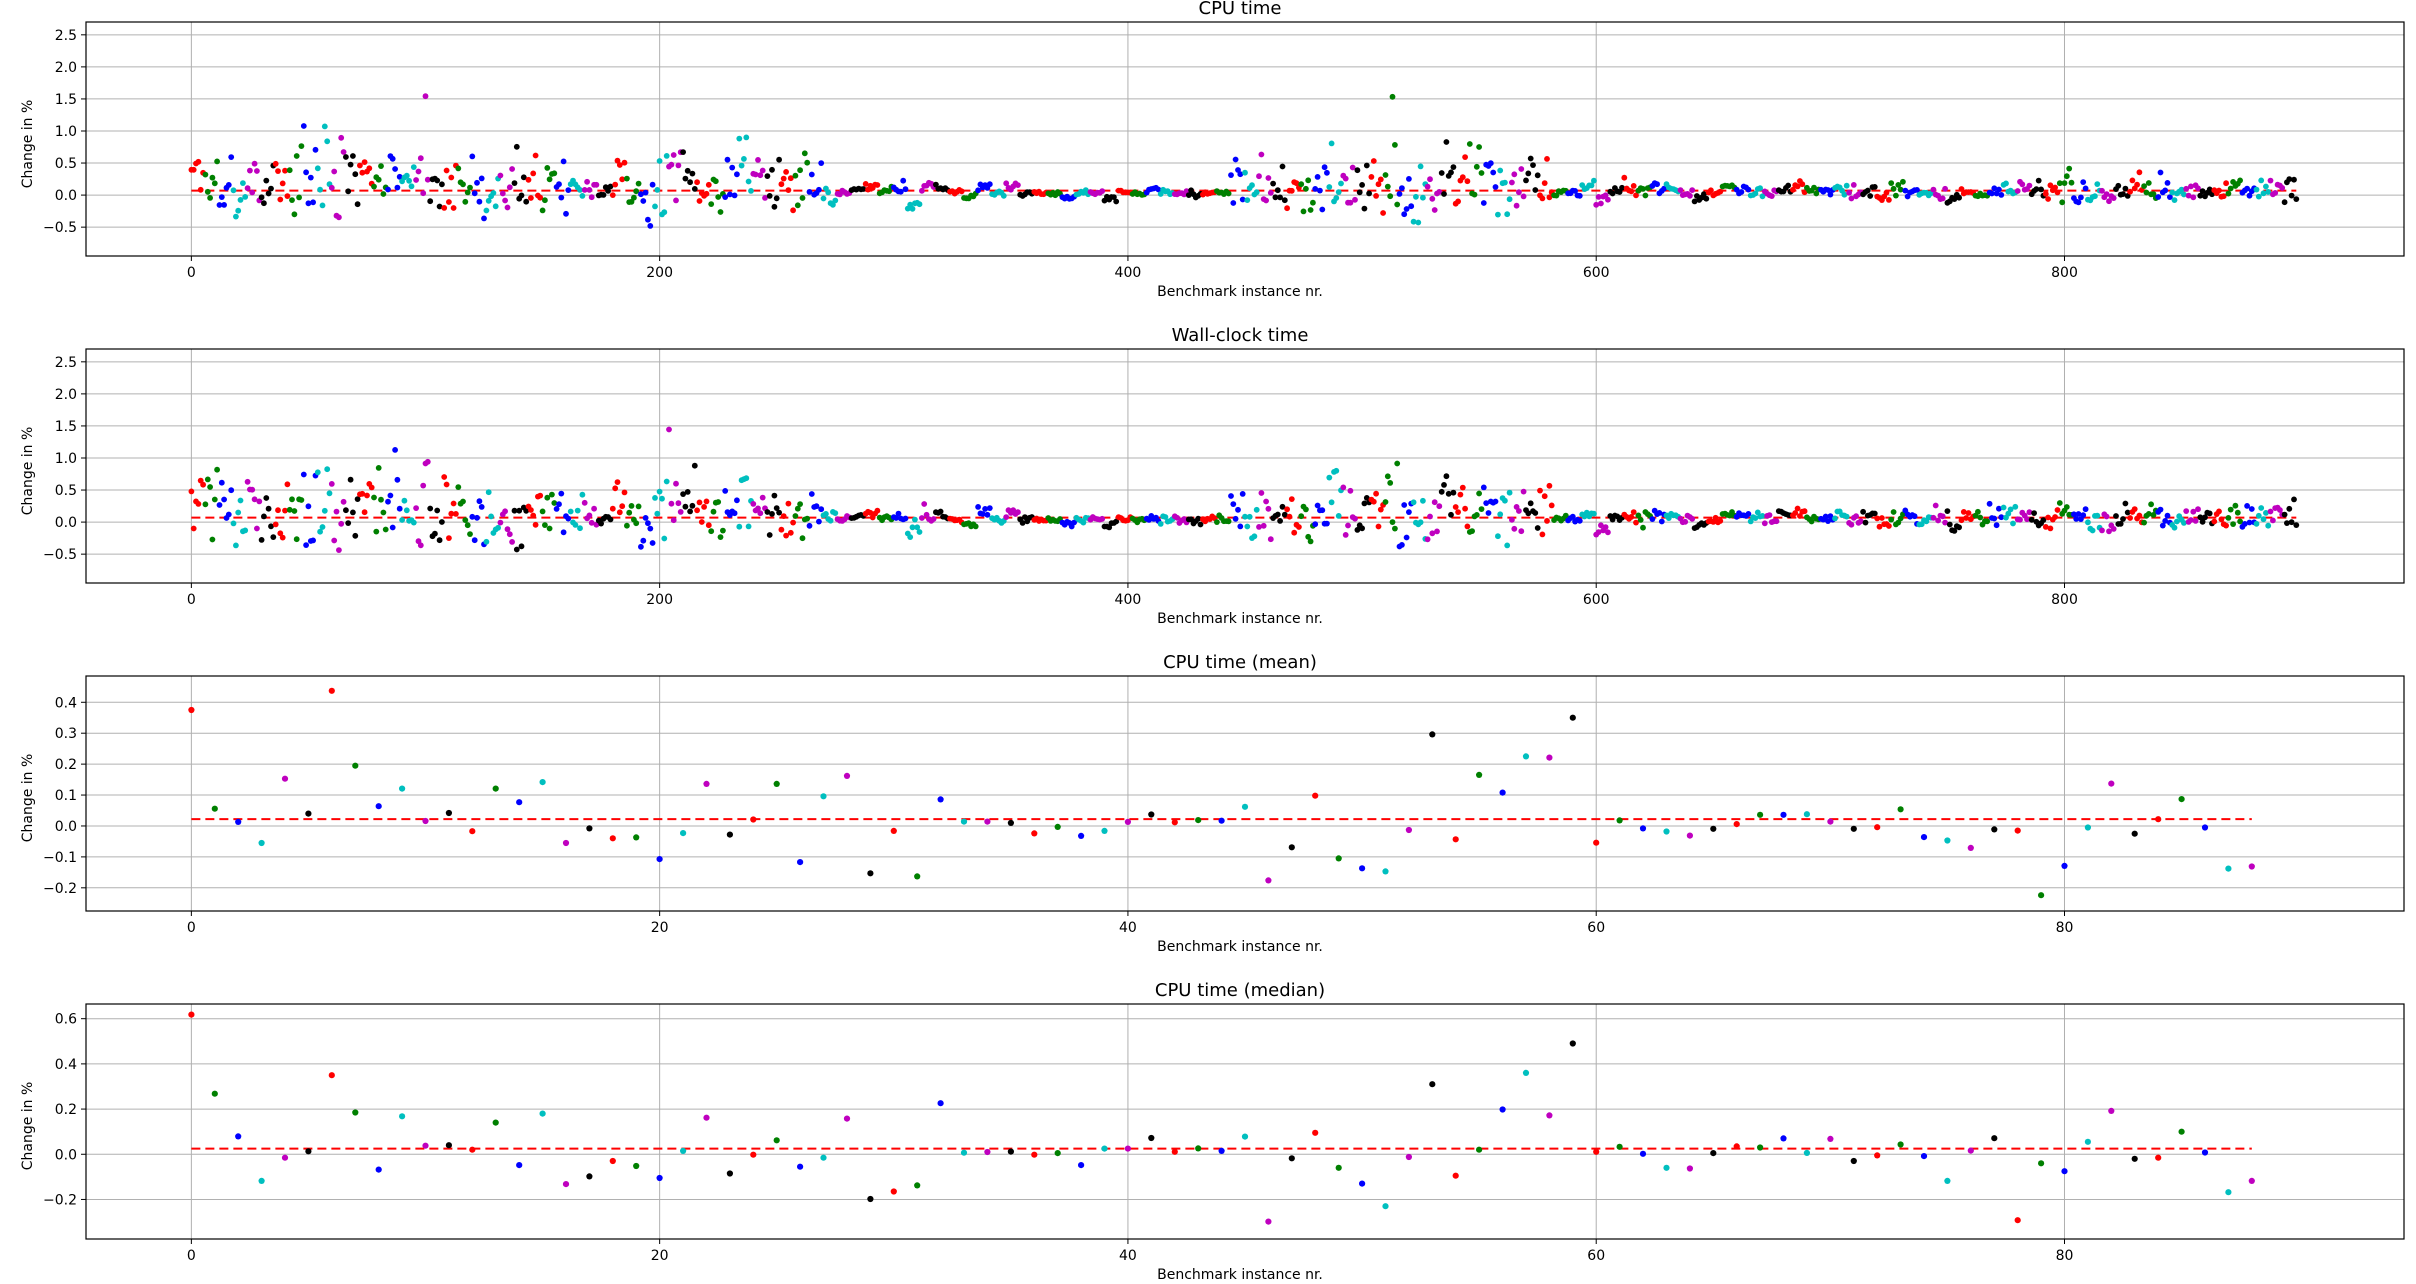 This screenshot has height=1284, width=2416. What do you see at coordinates (66, 459) in the screenshot?
I see `y-tick-label: 1.0` at bounding box center [66, 459].